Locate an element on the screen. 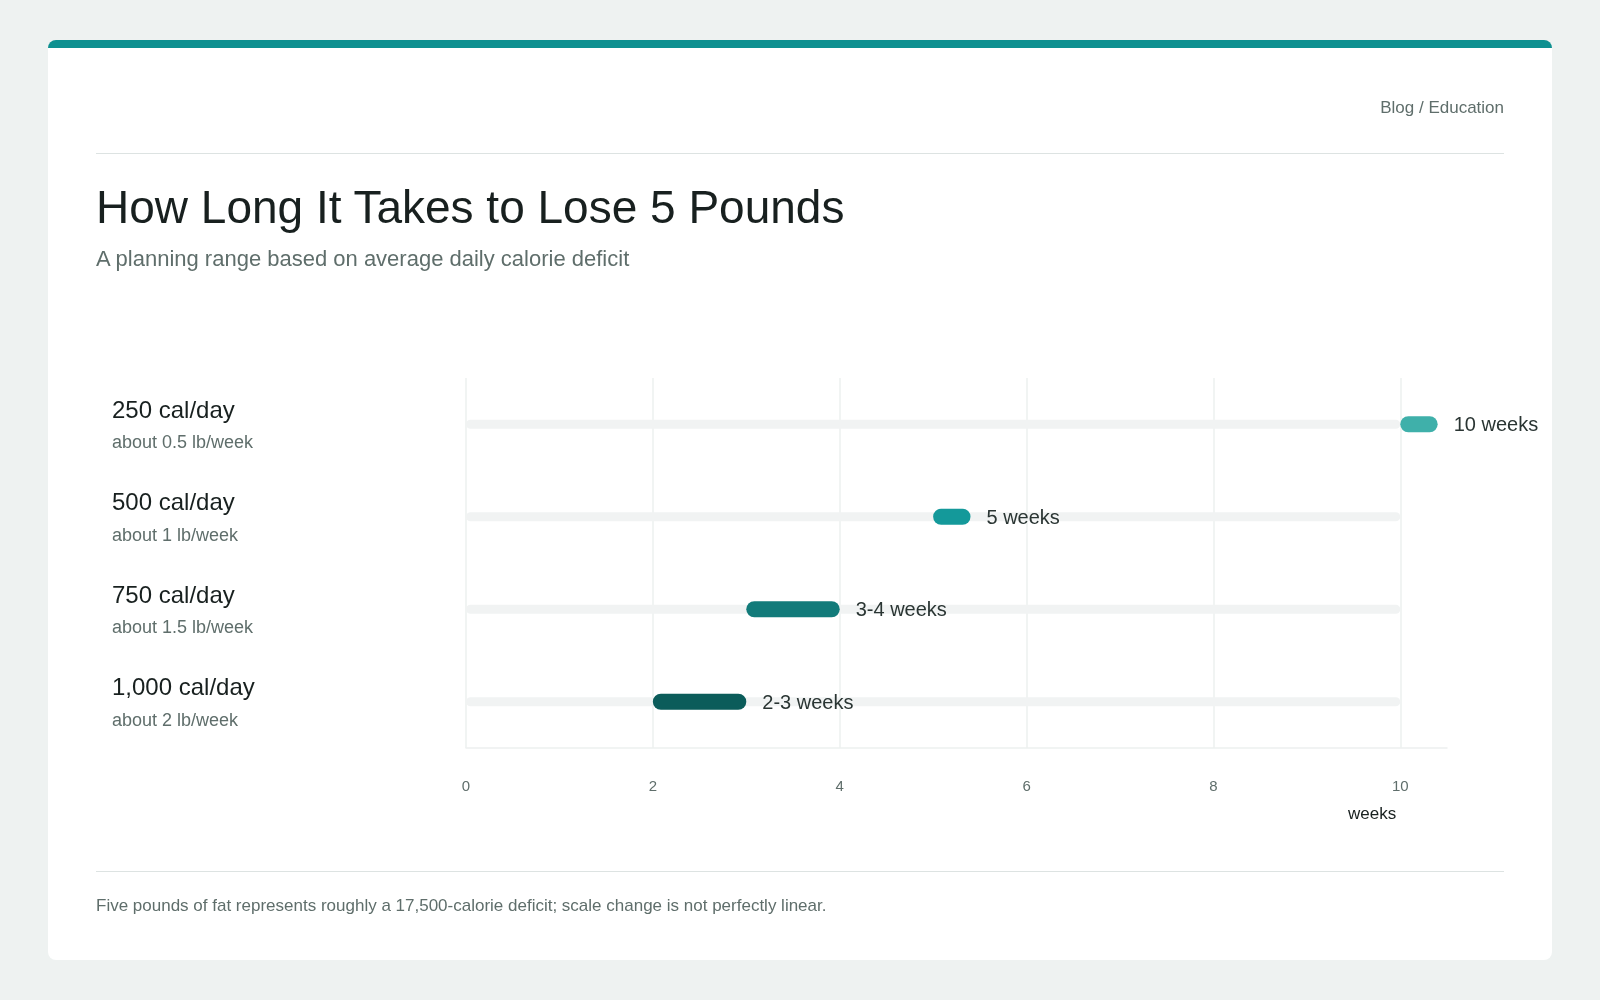 The image size is (1600, 1000). data-label: 2-3 weeks is located at coordinates (808, 701).